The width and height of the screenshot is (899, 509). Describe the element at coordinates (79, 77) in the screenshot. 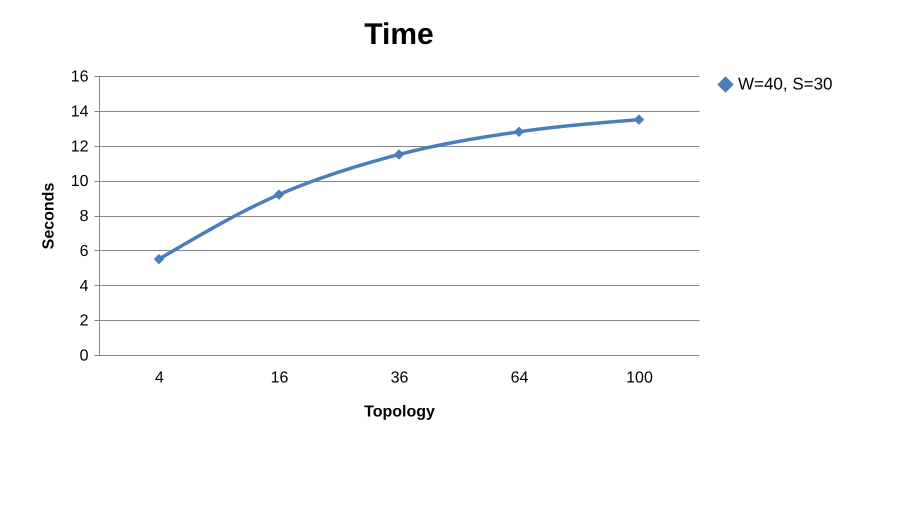

I see `y-tick-label: 16` at that location.